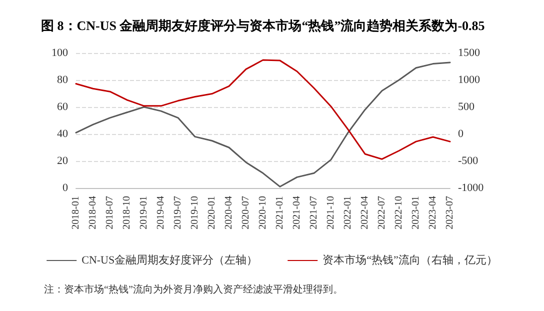 Image resolution: width=544 pixels, height=311 pixels. I want to click on legend-label: 资本市场“热钱”流向（右轴，亿元）, so click(410, 260).